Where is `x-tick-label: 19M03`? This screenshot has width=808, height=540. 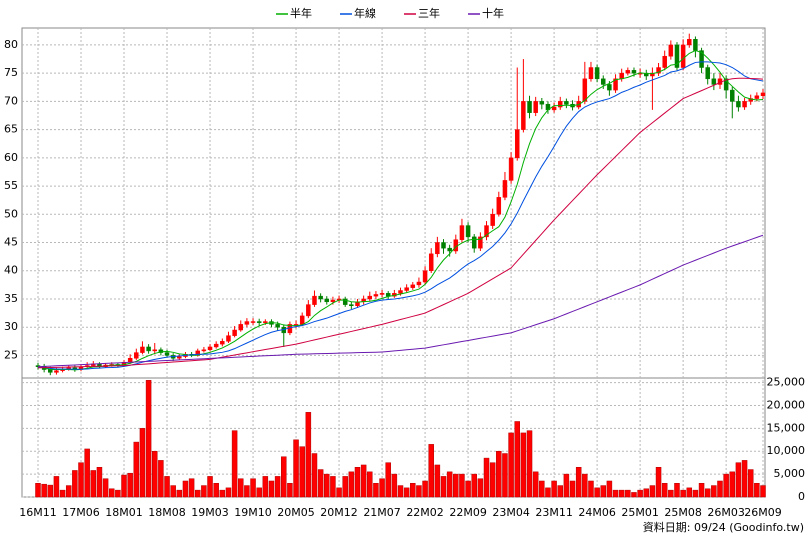 x-tick-label: 19M03 is located at coordinates (210, 512).